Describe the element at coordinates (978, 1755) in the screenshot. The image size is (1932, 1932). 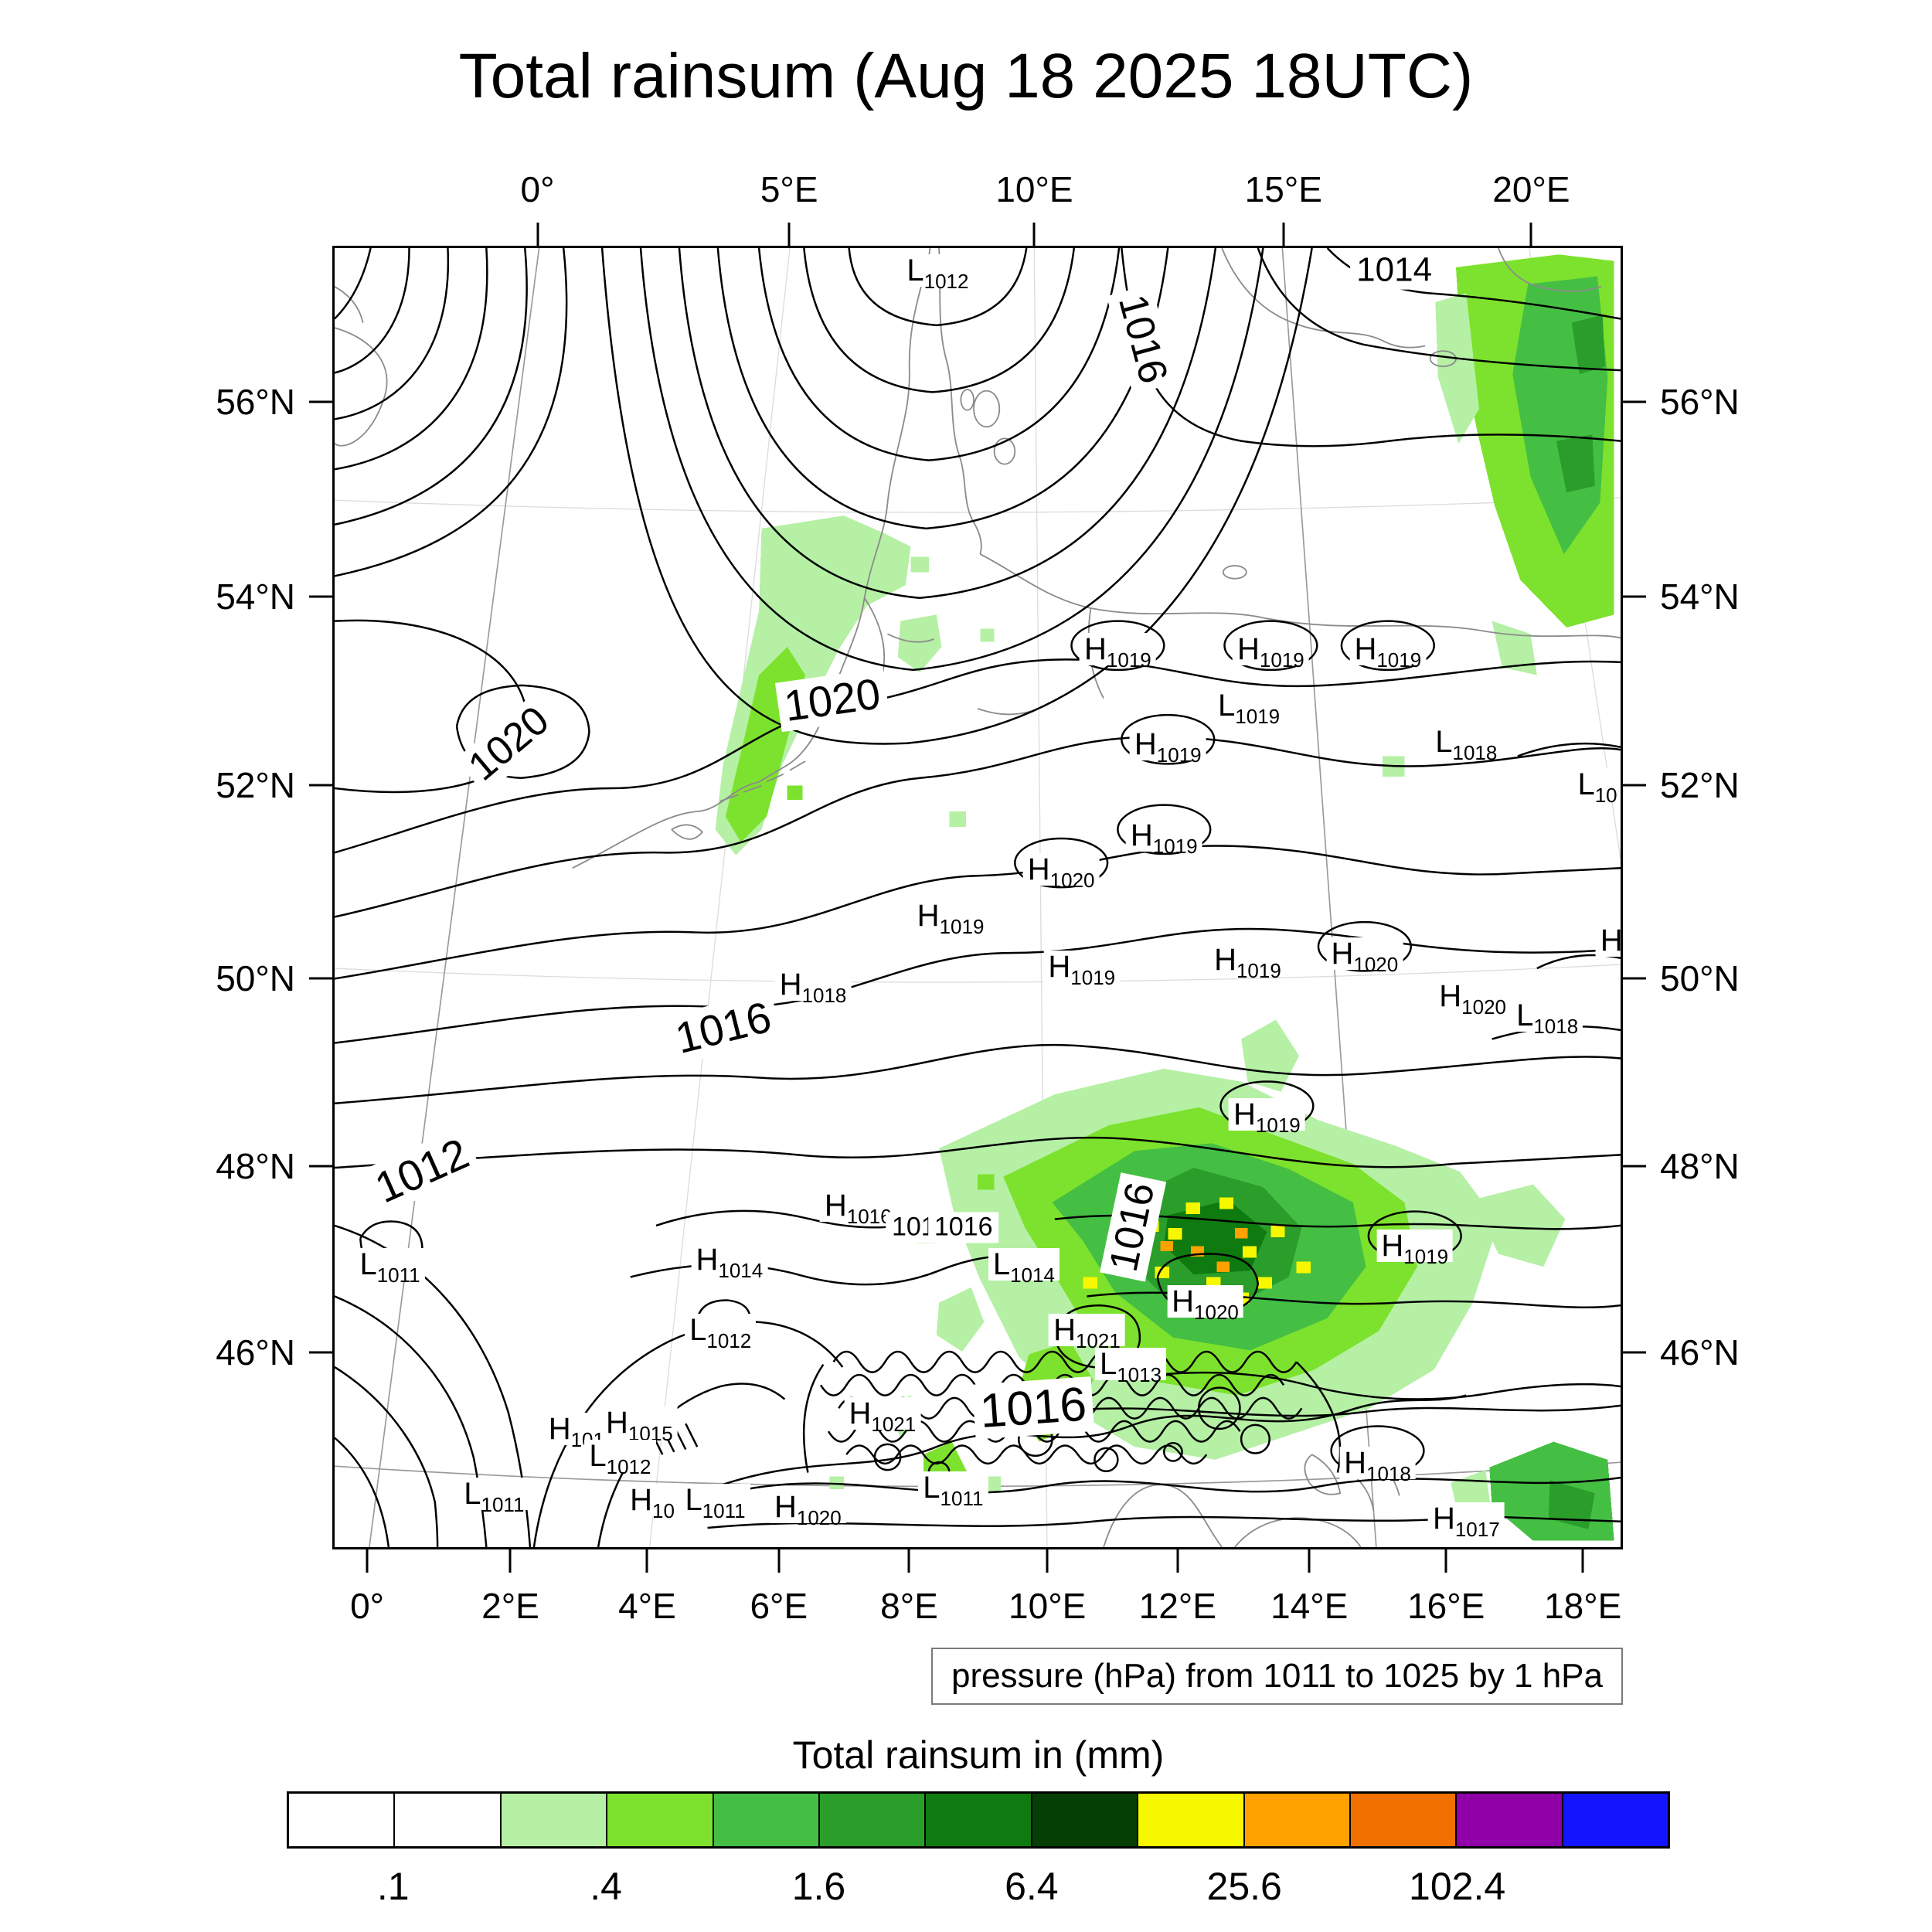
I see `colorbar-title: Total rainsum in (mm)` at that location.